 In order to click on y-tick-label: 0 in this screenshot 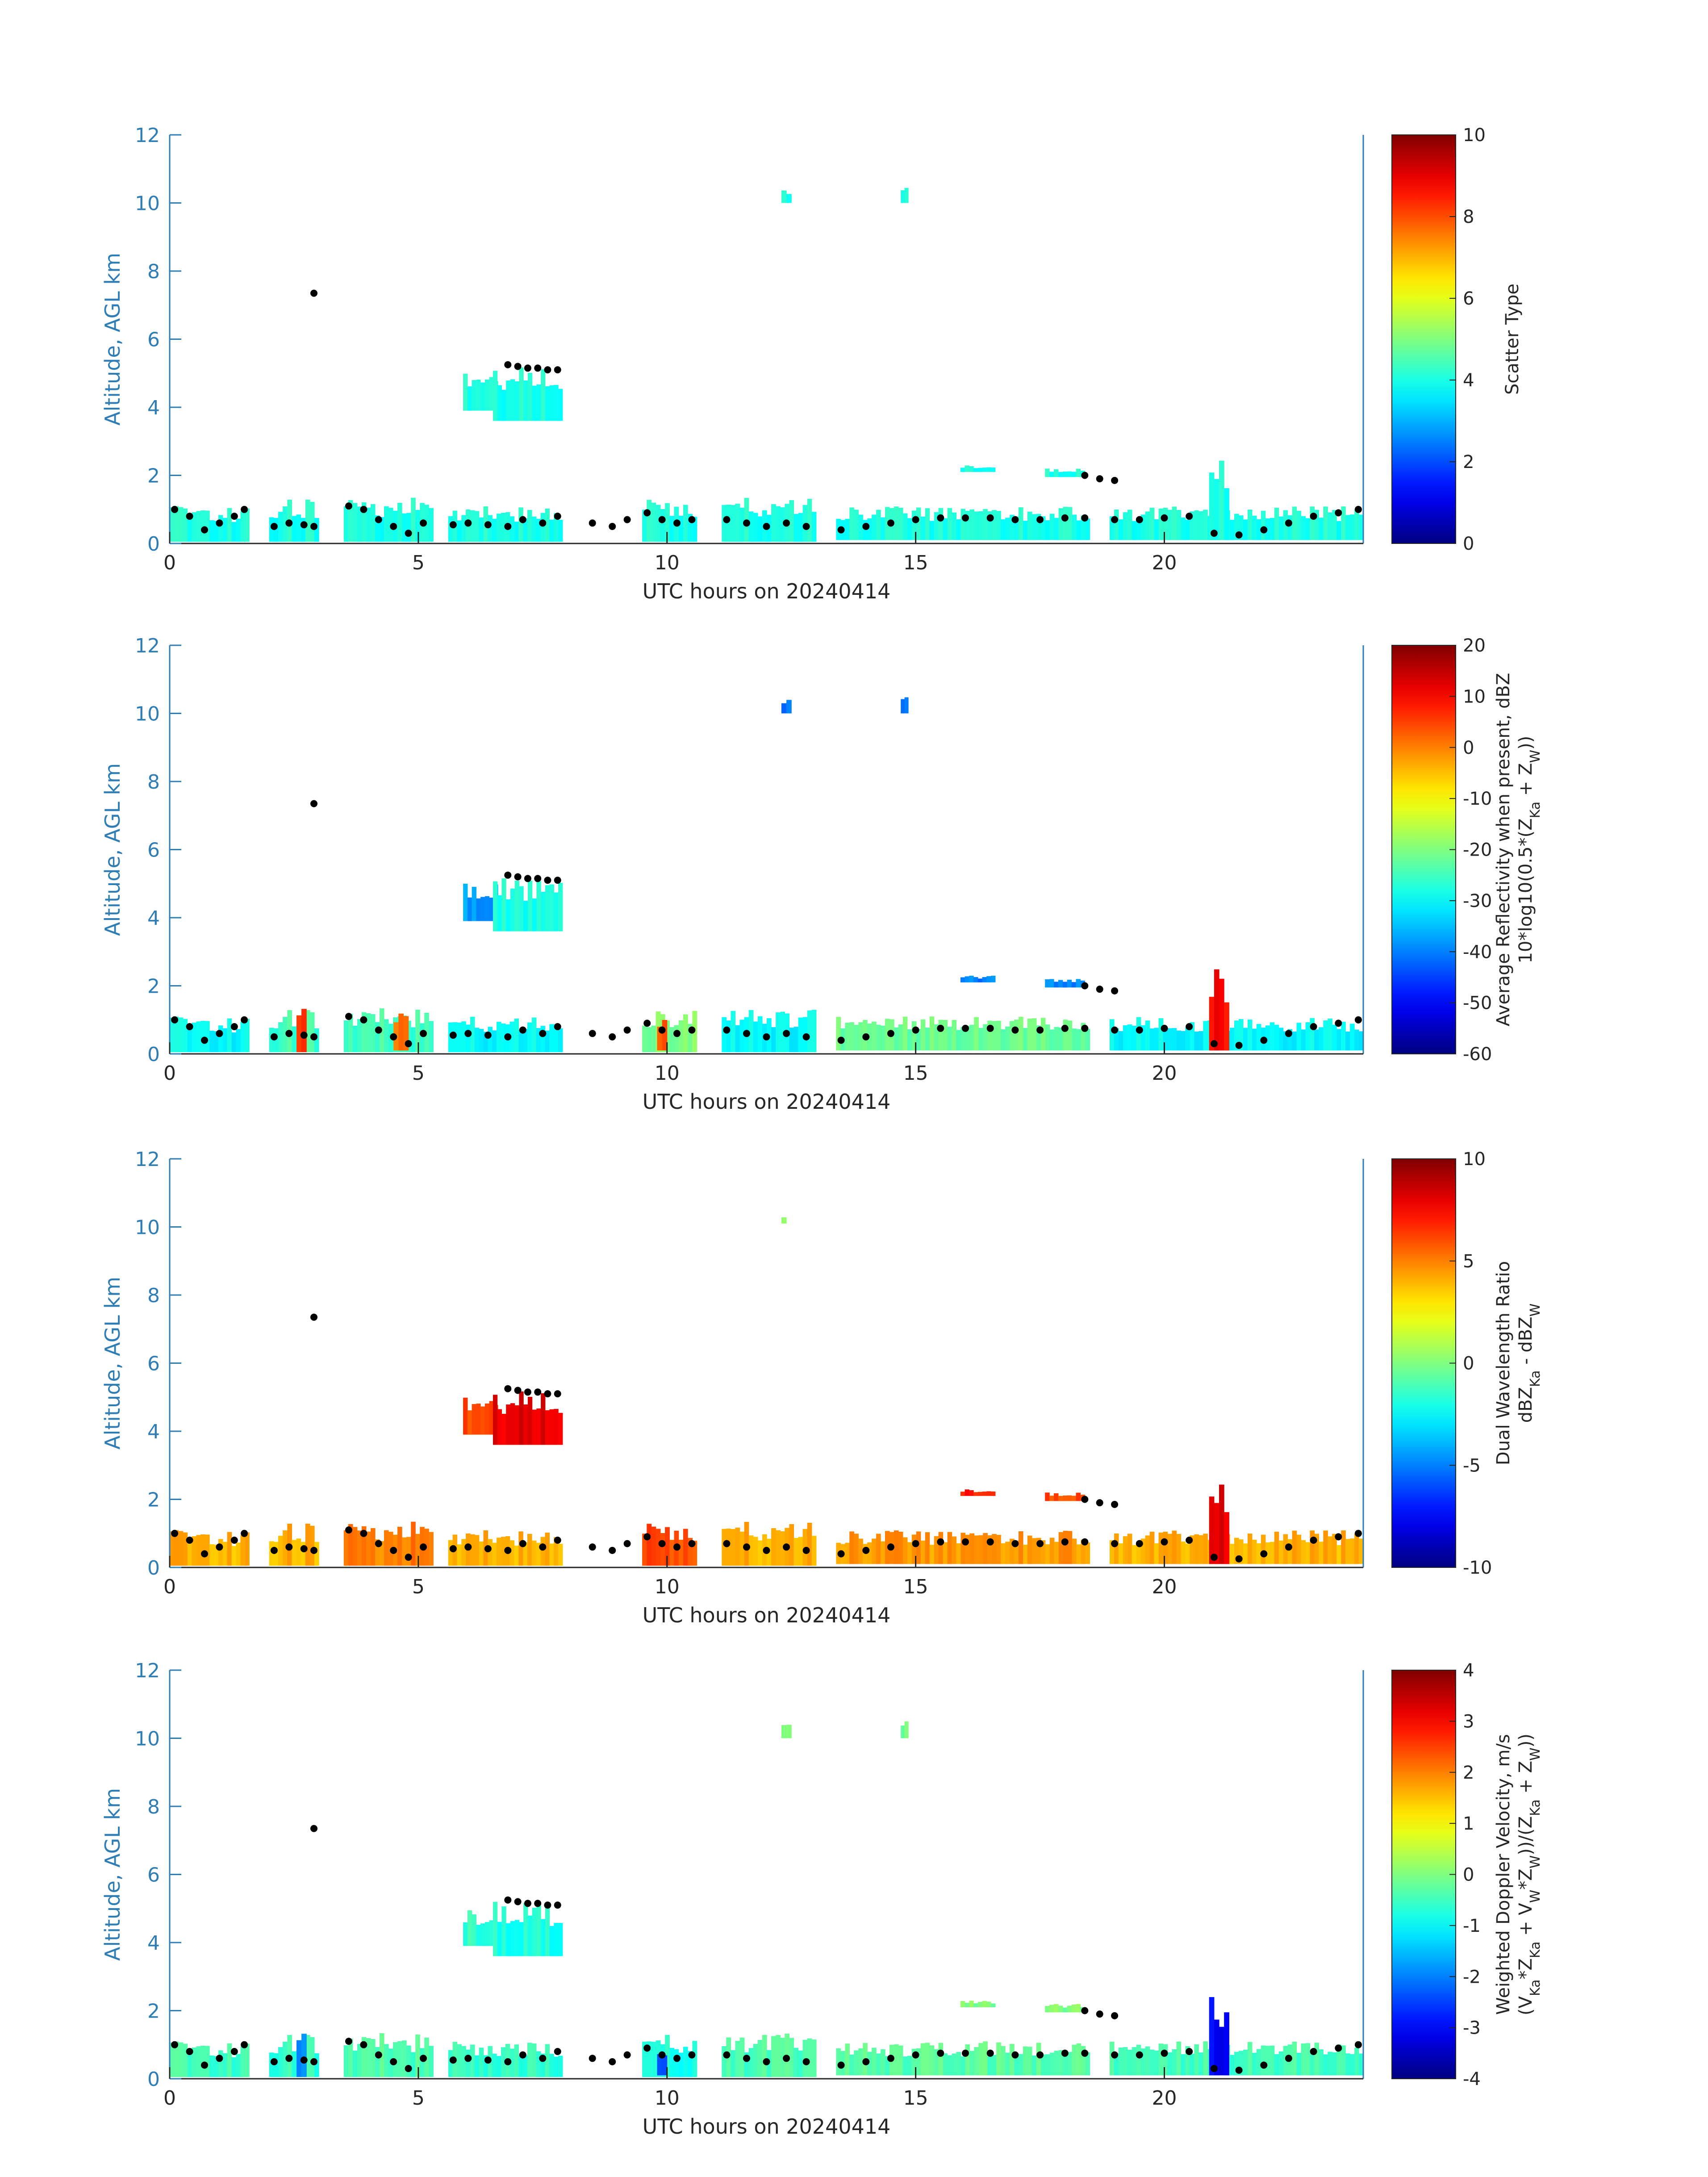, I will do `click(153, 1054)`.